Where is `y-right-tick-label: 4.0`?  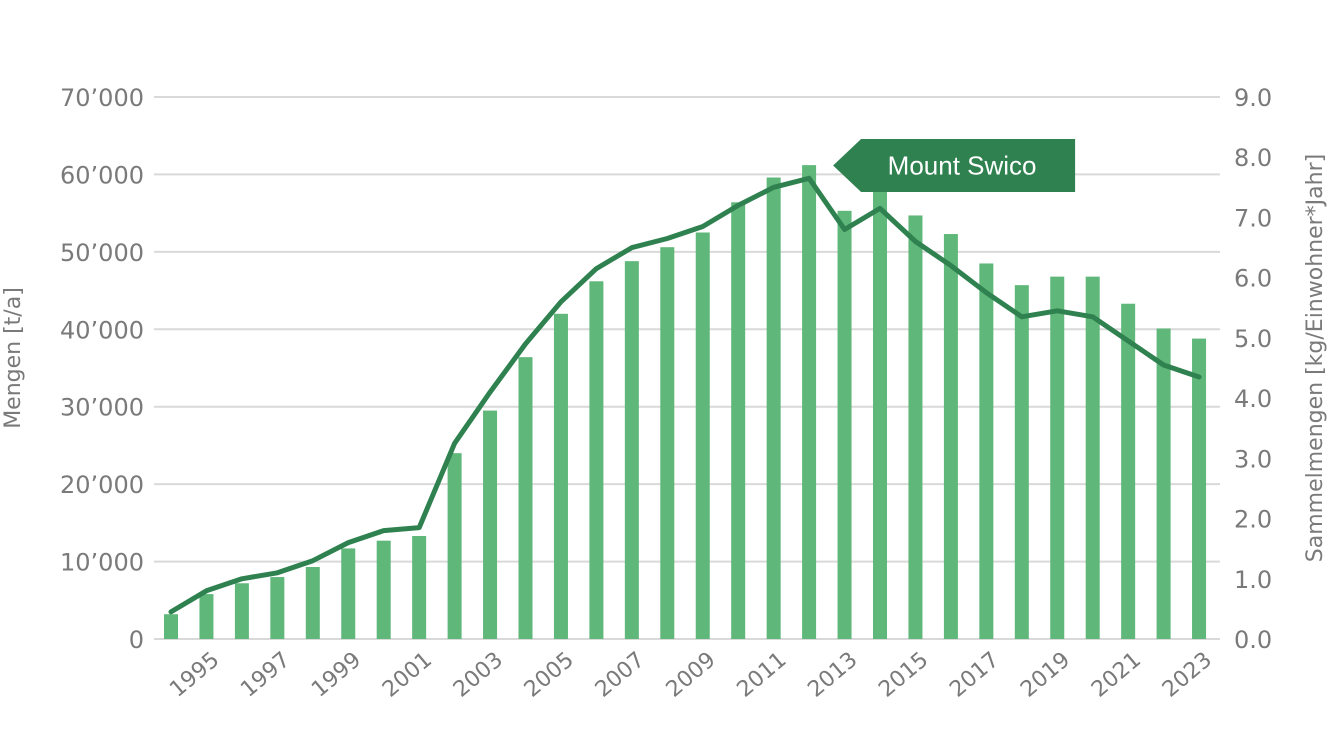 y-right-tick-label: 4.0 is located at coordinates (1253, 399).